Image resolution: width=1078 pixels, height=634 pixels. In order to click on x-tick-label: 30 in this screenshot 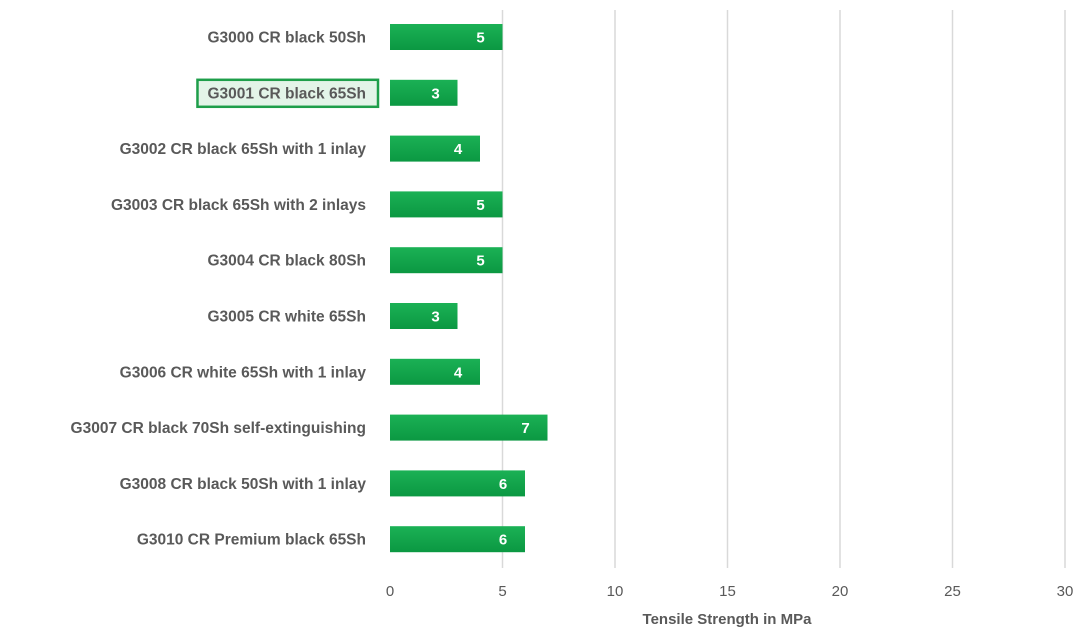, I will do `click(1065, 591)`.